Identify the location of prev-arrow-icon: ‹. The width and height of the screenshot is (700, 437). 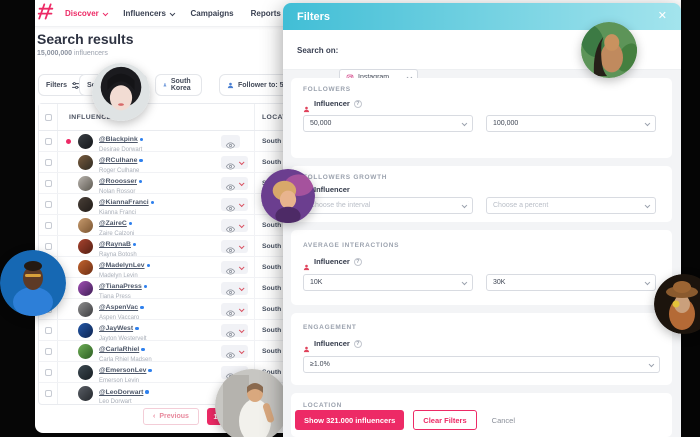
(154, 416).